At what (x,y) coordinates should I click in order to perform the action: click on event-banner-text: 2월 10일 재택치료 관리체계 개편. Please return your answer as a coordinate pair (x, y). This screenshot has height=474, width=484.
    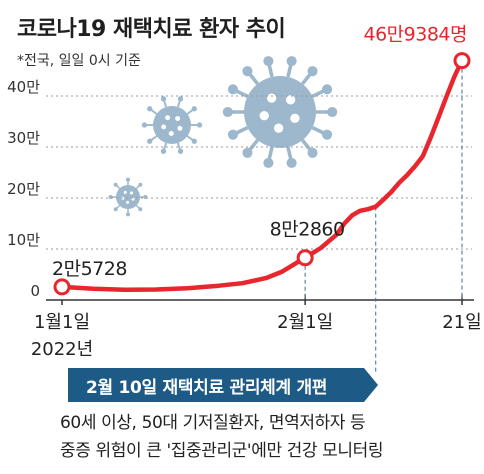
    Looking at the image, I should click on (207, 388).